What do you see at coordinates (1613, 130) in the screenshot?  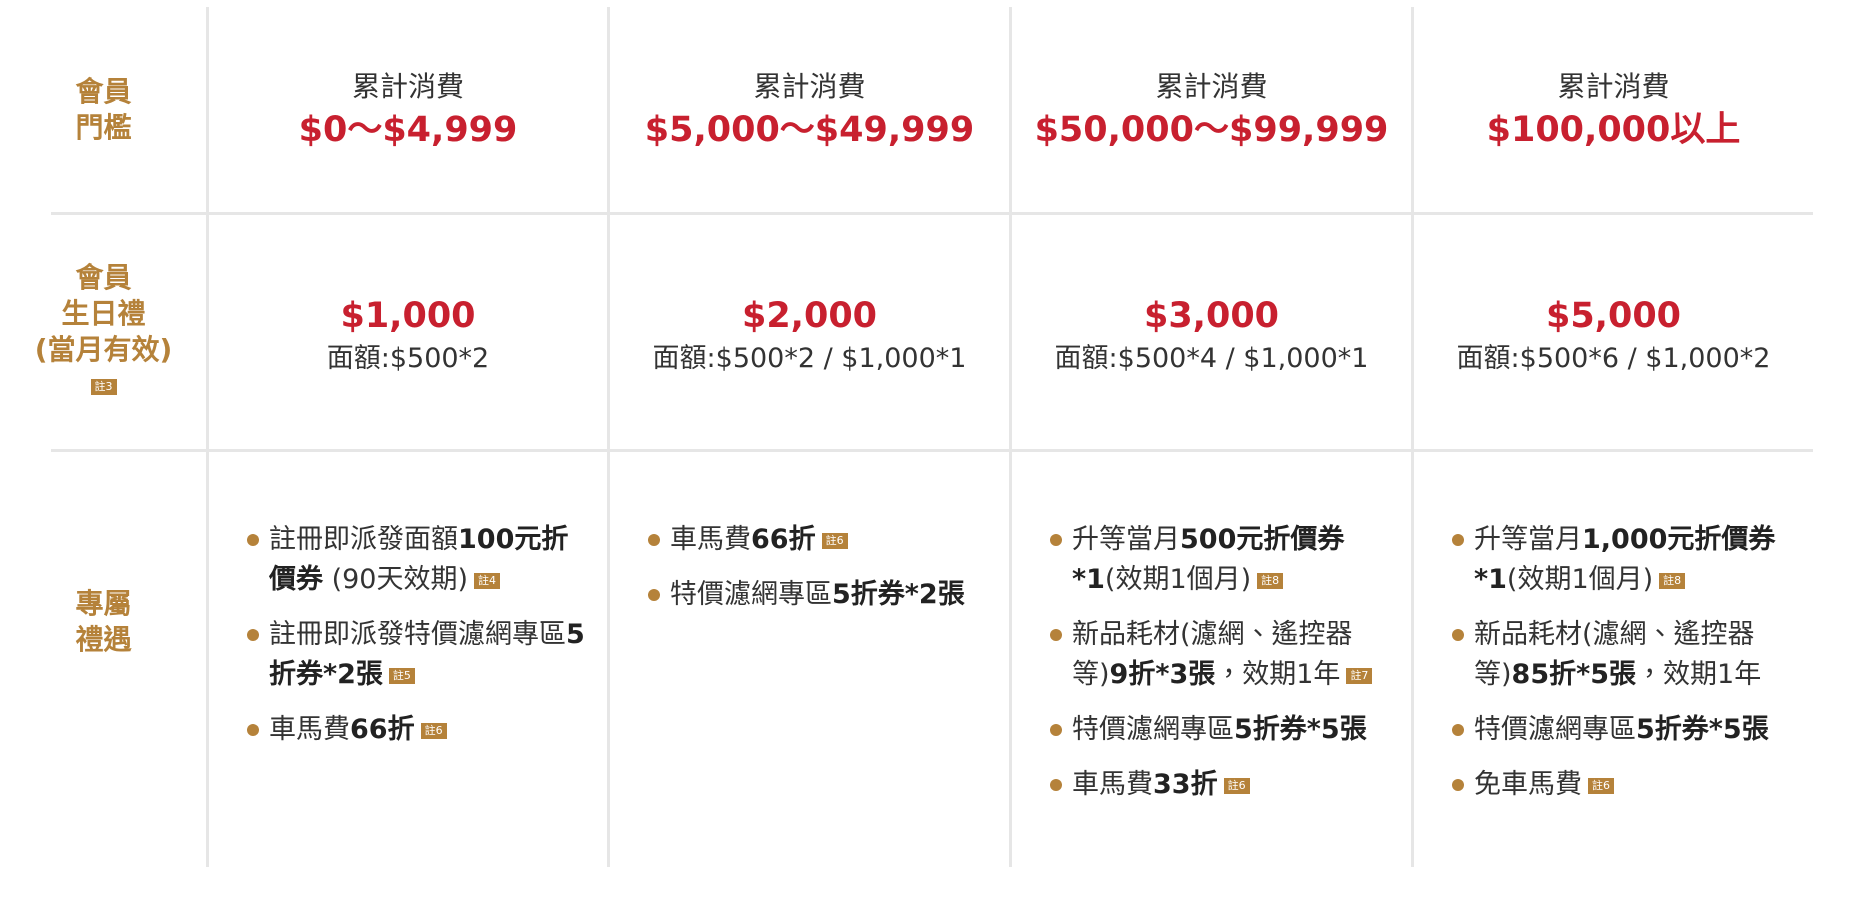 I see `tier-range: $100,000以上` at bounding box center [1613, 130].